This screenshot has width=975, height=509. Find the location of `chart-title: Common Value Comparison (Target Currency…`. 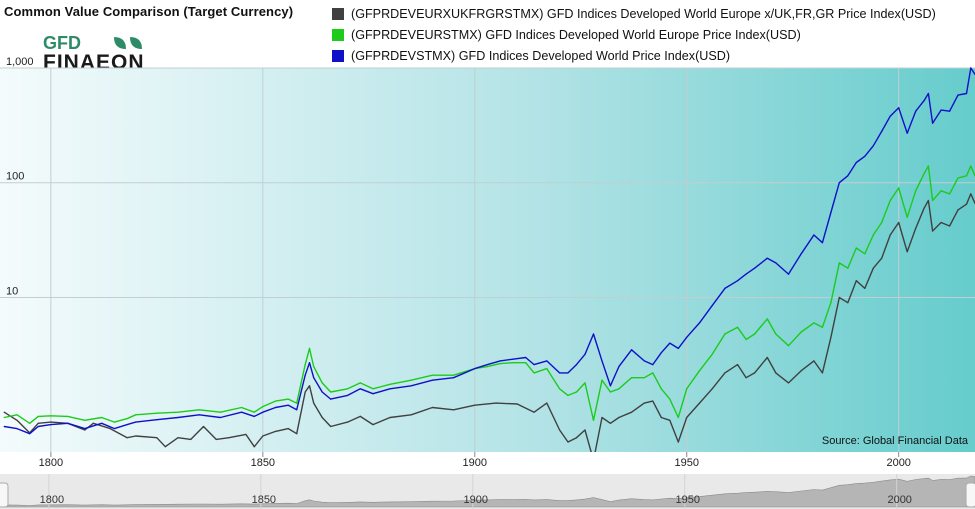

chart-title: Common Value Comparison (Target Currency… is located at coordinates (149, 11).